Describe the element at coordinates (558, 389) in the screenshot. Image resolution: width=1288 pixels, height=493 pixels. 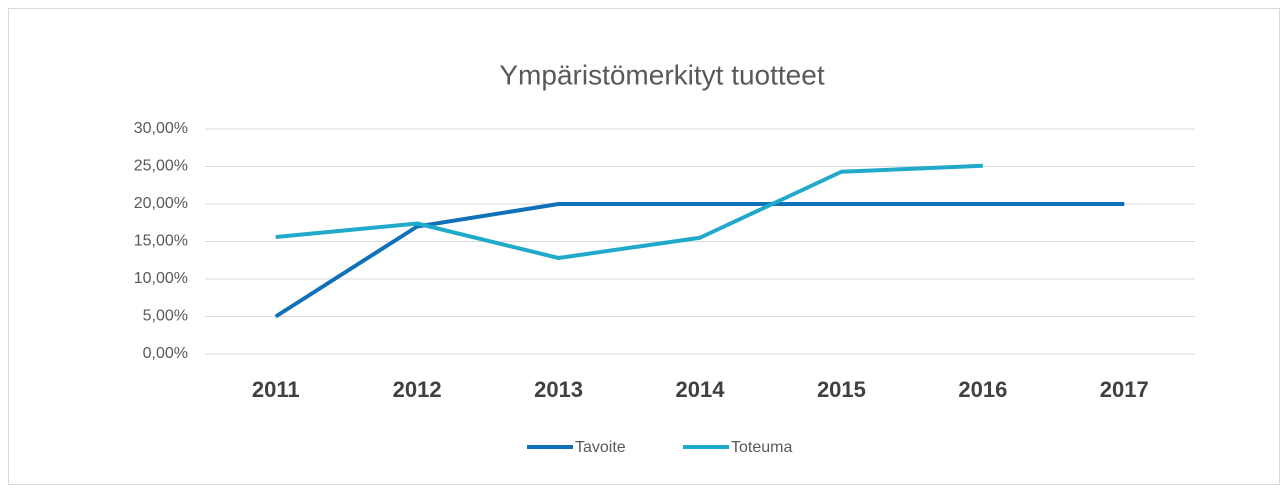
I see `x-tick-label: 2013` at that location.